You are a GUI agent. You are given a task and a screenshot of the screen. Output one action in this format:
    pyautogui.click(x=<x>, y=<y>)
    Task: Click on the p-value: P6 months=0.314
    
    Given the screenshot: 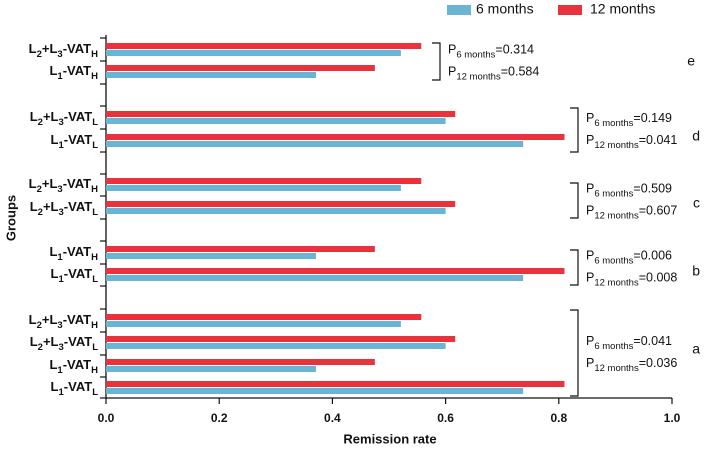 What is the action you would take?
    pyautogui.click(x=491, y=51)
    